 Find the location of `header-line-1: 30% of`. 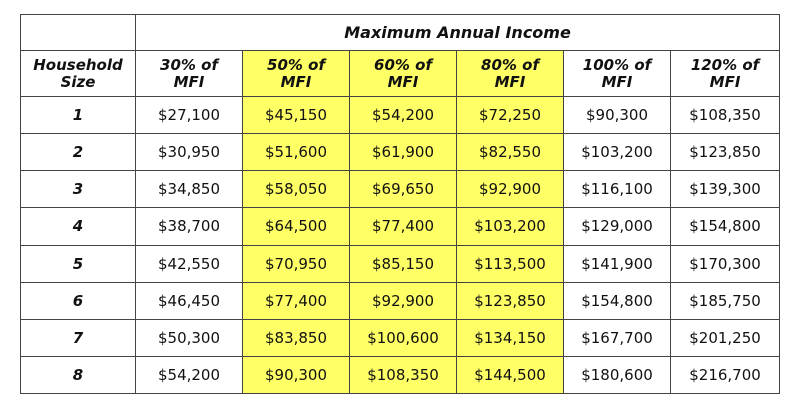

header-line-1: 30% of is located at coordinates (189, 64).